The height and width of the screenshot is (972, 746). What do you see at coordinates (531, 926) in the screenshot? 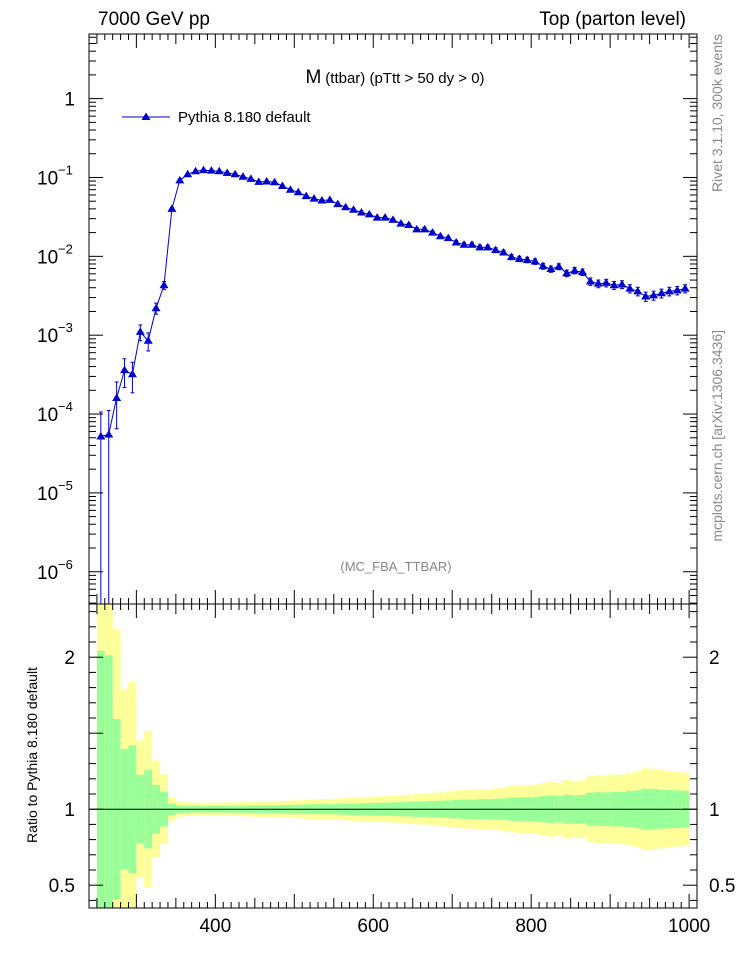
I see `x-tick-label: 800` at bounding box center [531, 926].